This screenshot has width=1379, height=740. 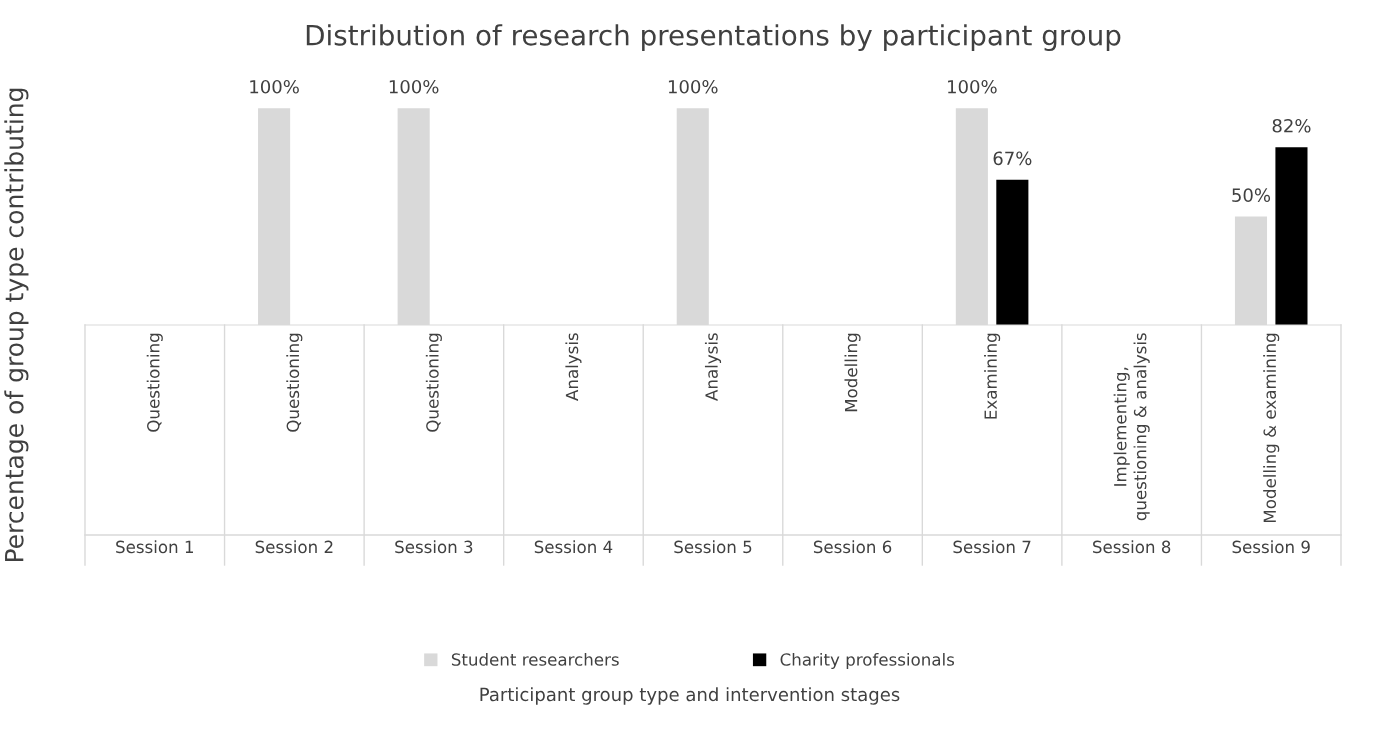 I want to click on legend-label: Student researchers, so click(x=535, y=659).